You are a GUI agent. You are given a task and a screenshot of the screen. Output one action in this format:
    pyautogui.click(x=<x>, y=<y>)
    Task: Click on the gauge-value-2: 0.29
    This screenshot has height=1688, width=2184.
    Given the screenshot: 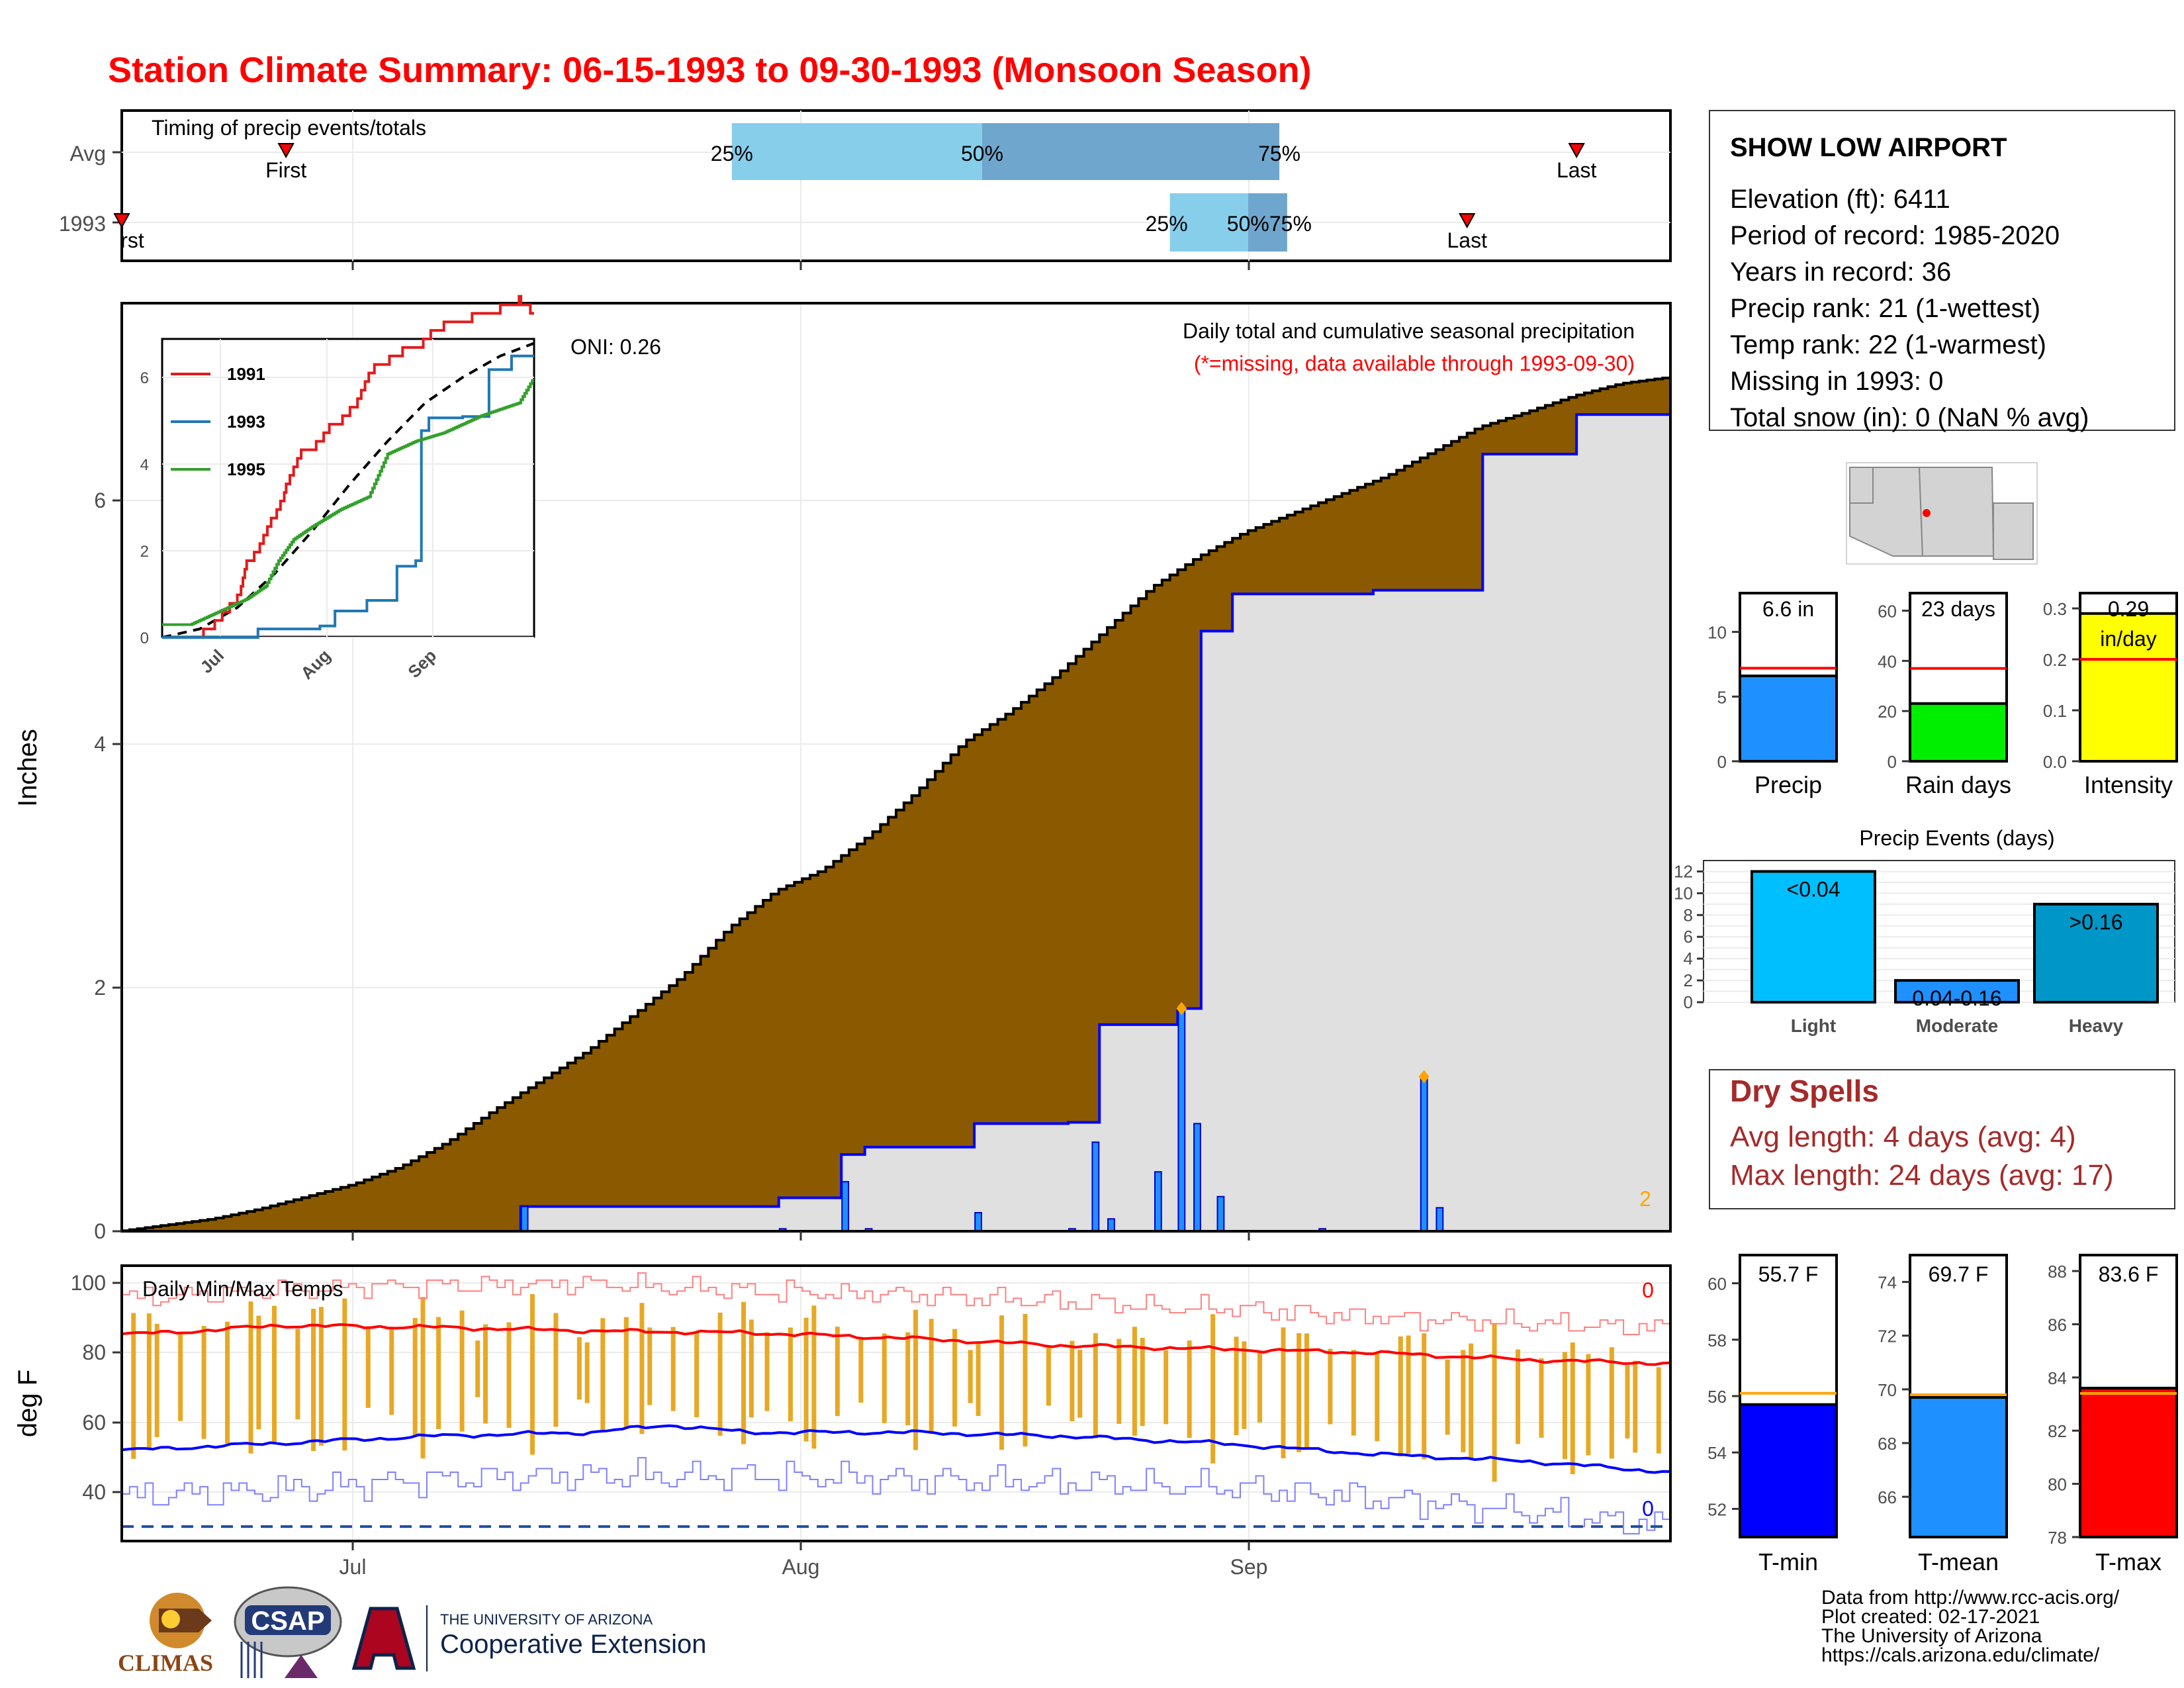 What is the action you would take?
    pyautogui.click(x=2128, y=609)
    